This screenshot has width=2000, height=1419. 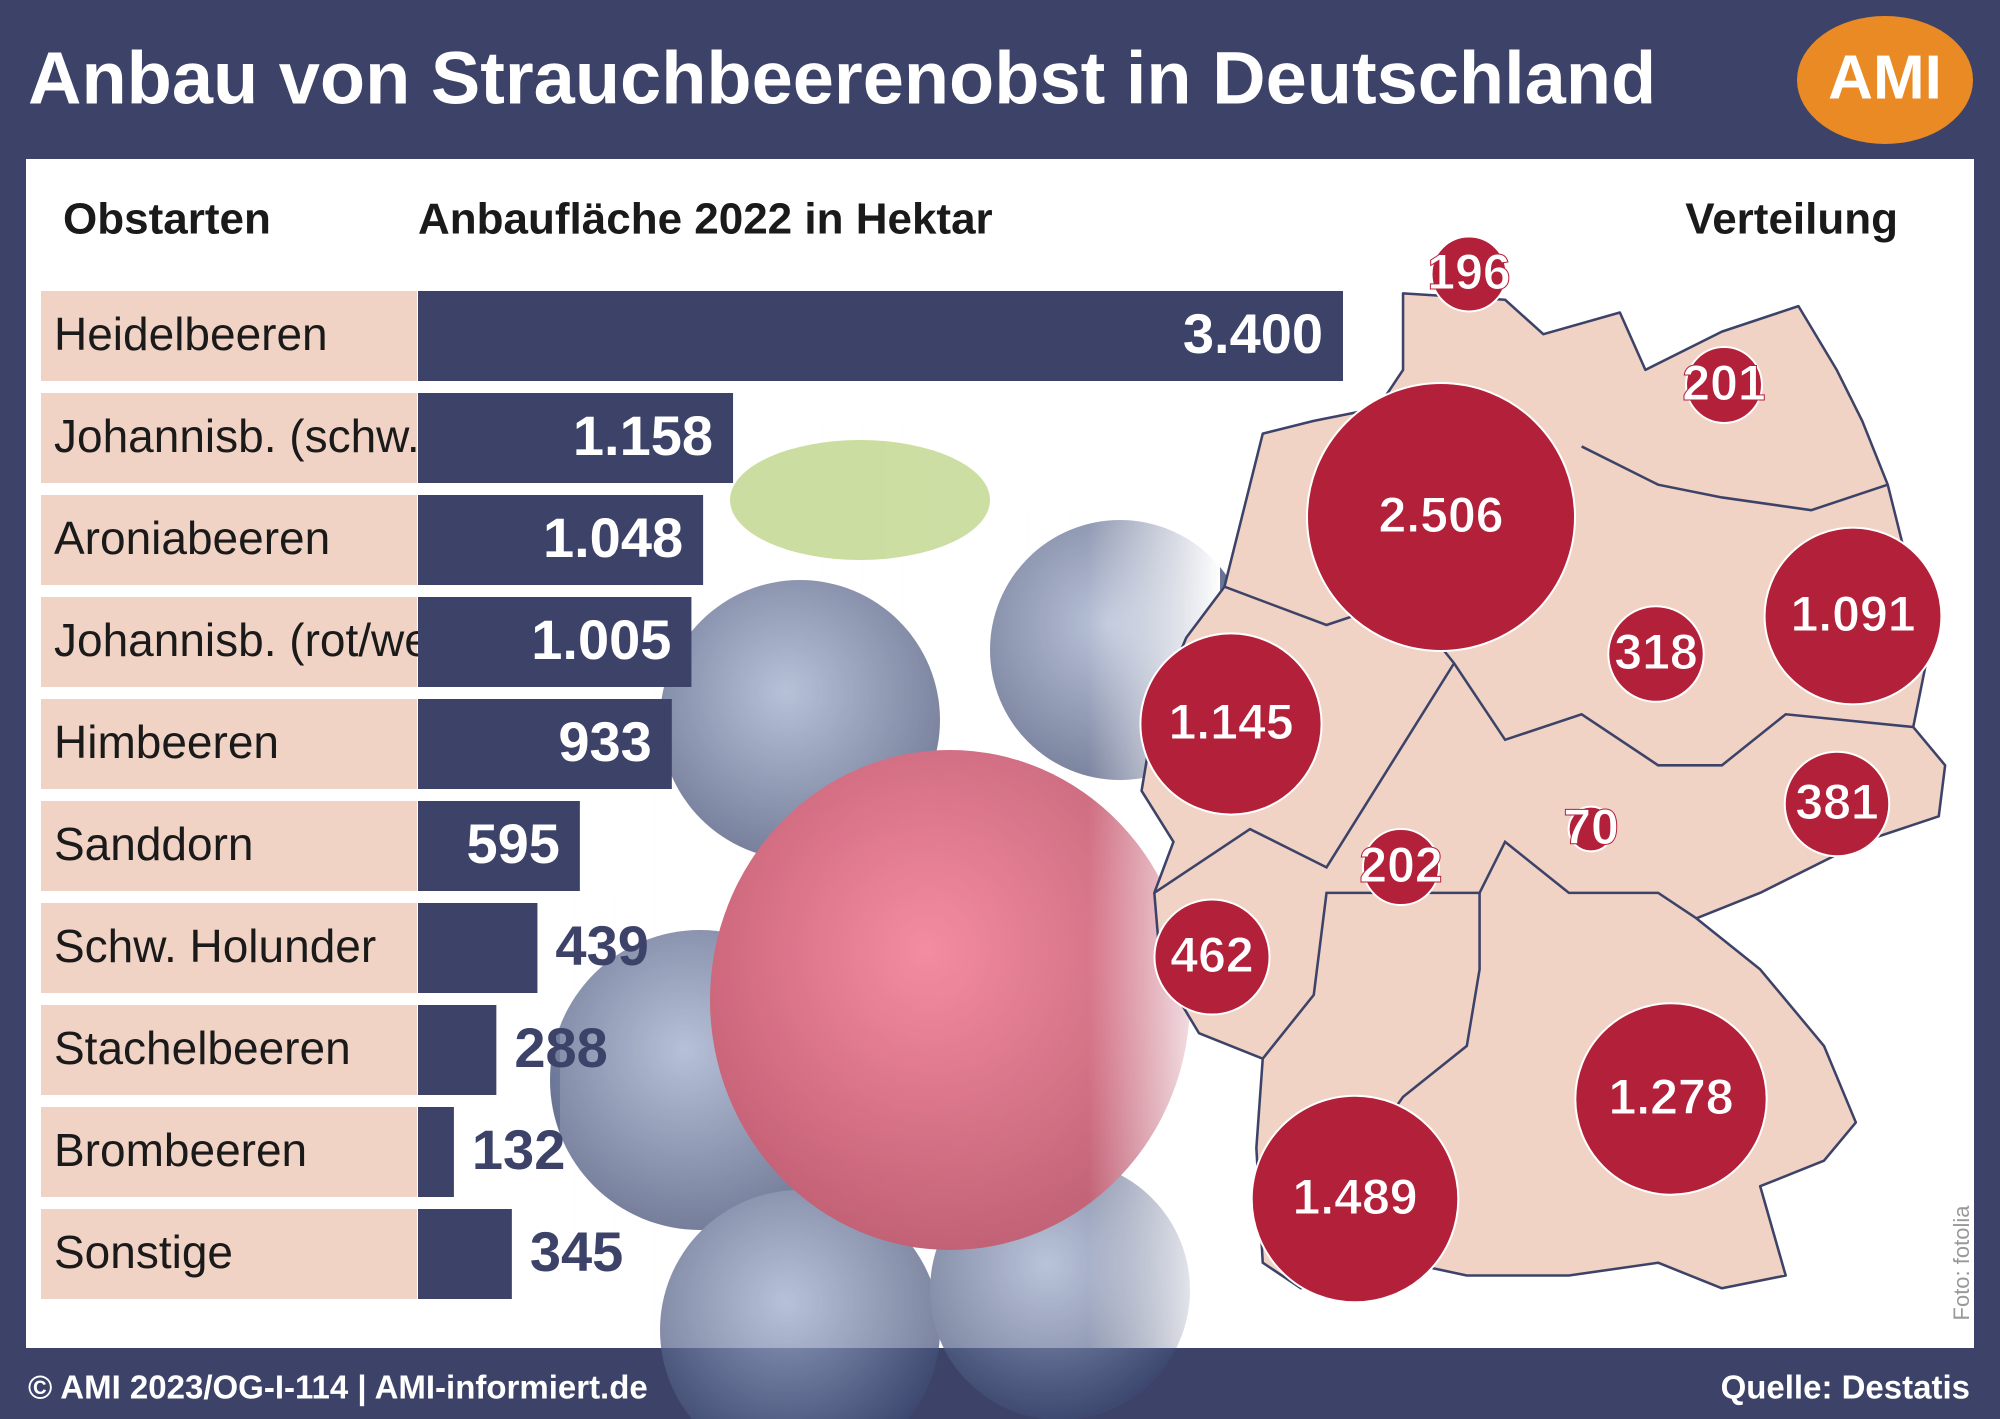 I want to click on category-label: Stachelbeeren, so click(x=202, y=1048).